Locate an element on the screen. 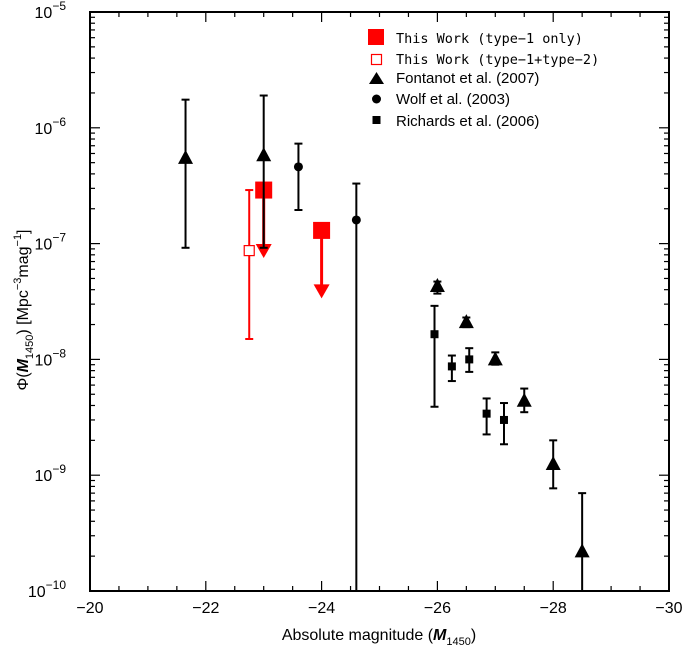  x-tick-label: −20 is located at coordinates (89, 608).